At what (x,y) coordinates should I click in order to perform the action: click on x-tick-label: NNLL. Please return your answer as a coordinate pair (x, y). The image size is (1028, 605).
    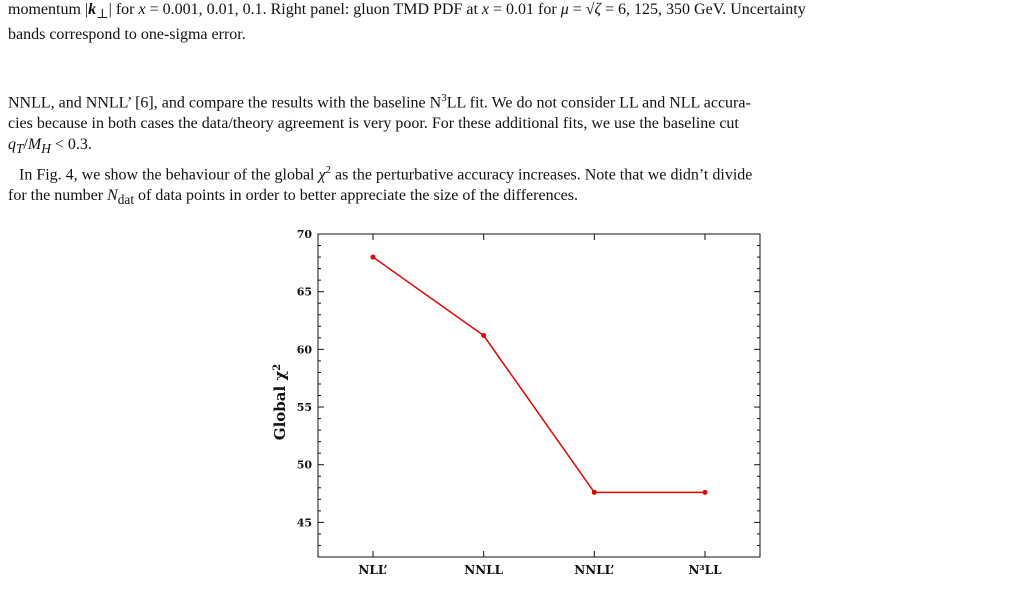
    Looking at the image, I should click on (483, 570).